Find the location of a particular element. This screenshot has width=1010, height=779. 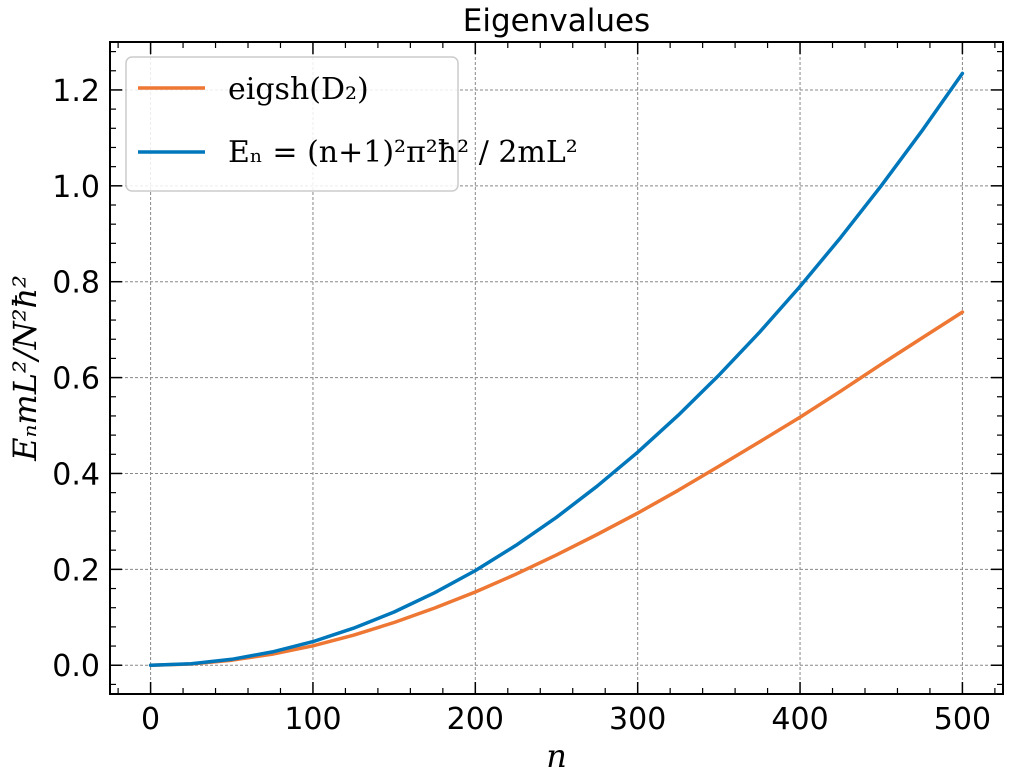

x-tick-label: 100 is located at coordinates (312, 719).